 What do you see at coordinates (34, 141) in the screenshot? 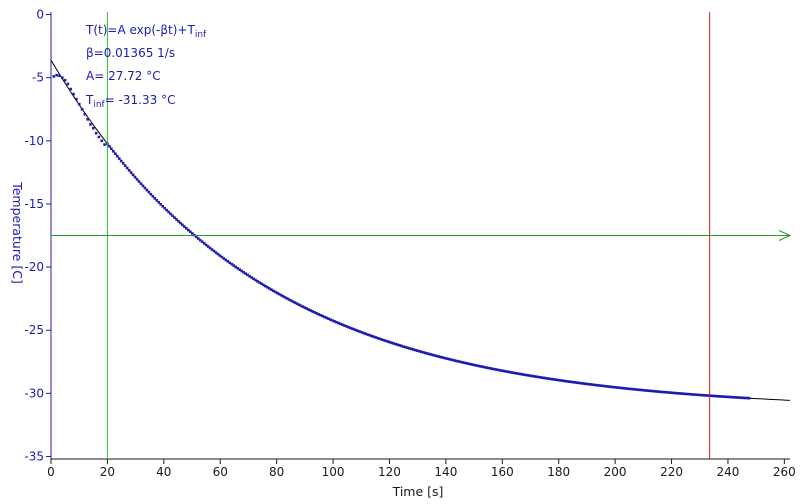
I see `y-tick-label: -10` at bounding box center [34, 141].